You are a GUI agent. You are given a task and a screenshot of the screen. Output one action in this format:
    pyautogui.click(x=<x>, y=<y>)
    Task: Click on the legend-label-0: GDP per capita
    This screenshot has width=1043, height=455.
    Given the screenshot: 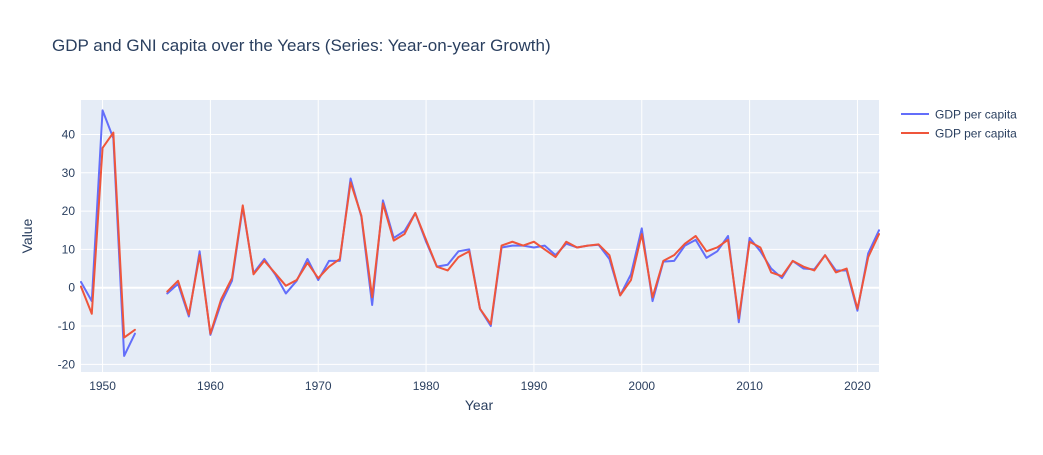 What is the action you would take?
    pyautogui.click(x=976, y=115)
    